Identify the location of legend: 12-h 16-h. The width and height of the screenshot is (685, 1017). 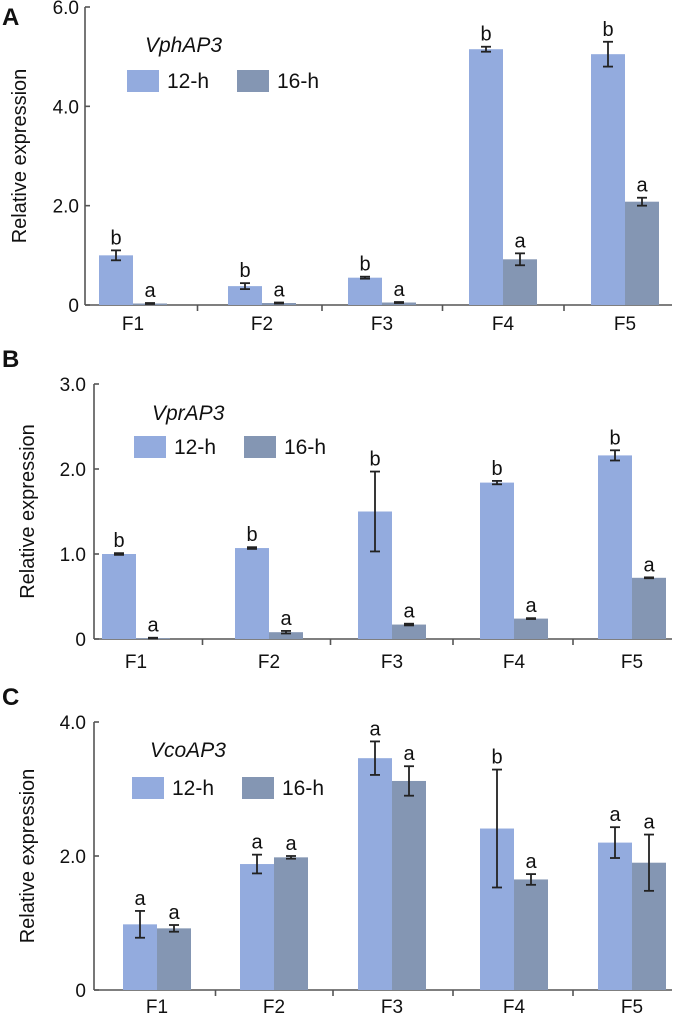
(228, 788).